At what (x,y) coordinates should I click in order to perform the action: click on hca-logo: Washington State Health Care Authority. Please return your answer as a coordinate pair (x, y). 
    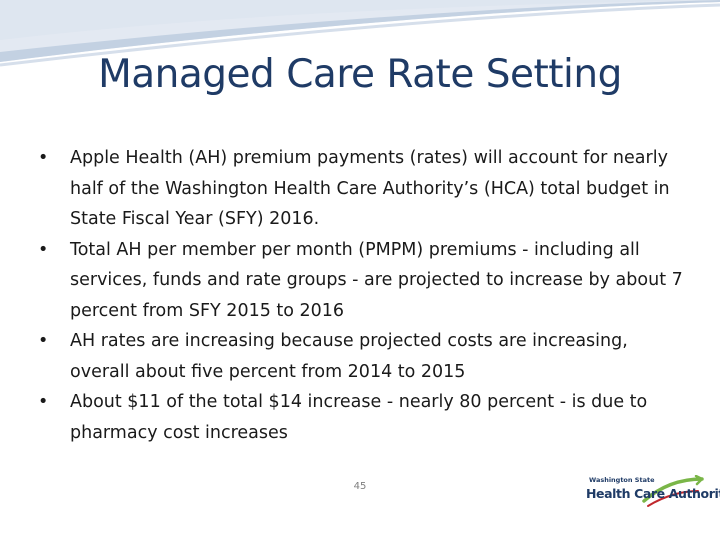
    Looking at the image, I should click on (653, 495).